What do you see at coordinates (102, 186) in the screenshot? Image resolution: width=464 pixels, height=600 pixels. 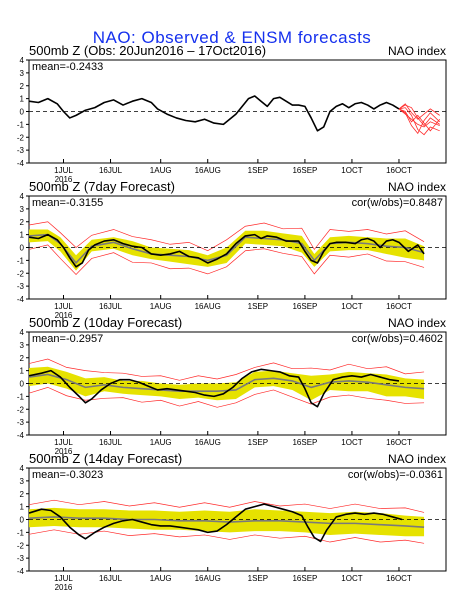 I see `panel-title: 500mb Z (7day Forecast)` at bounding box center [102, 186].